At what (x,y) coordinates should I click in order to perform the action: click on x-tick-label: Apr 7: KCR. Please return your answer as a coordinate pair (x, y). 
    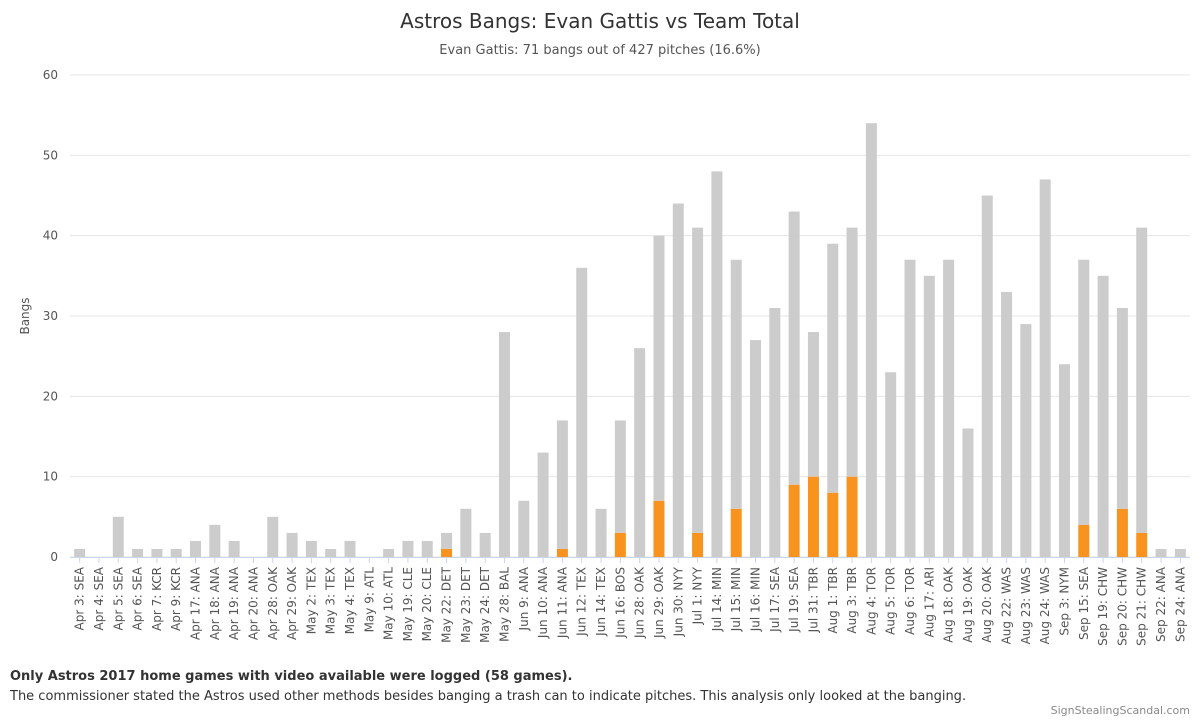
    Looking at the image, I should click on (157, 599).